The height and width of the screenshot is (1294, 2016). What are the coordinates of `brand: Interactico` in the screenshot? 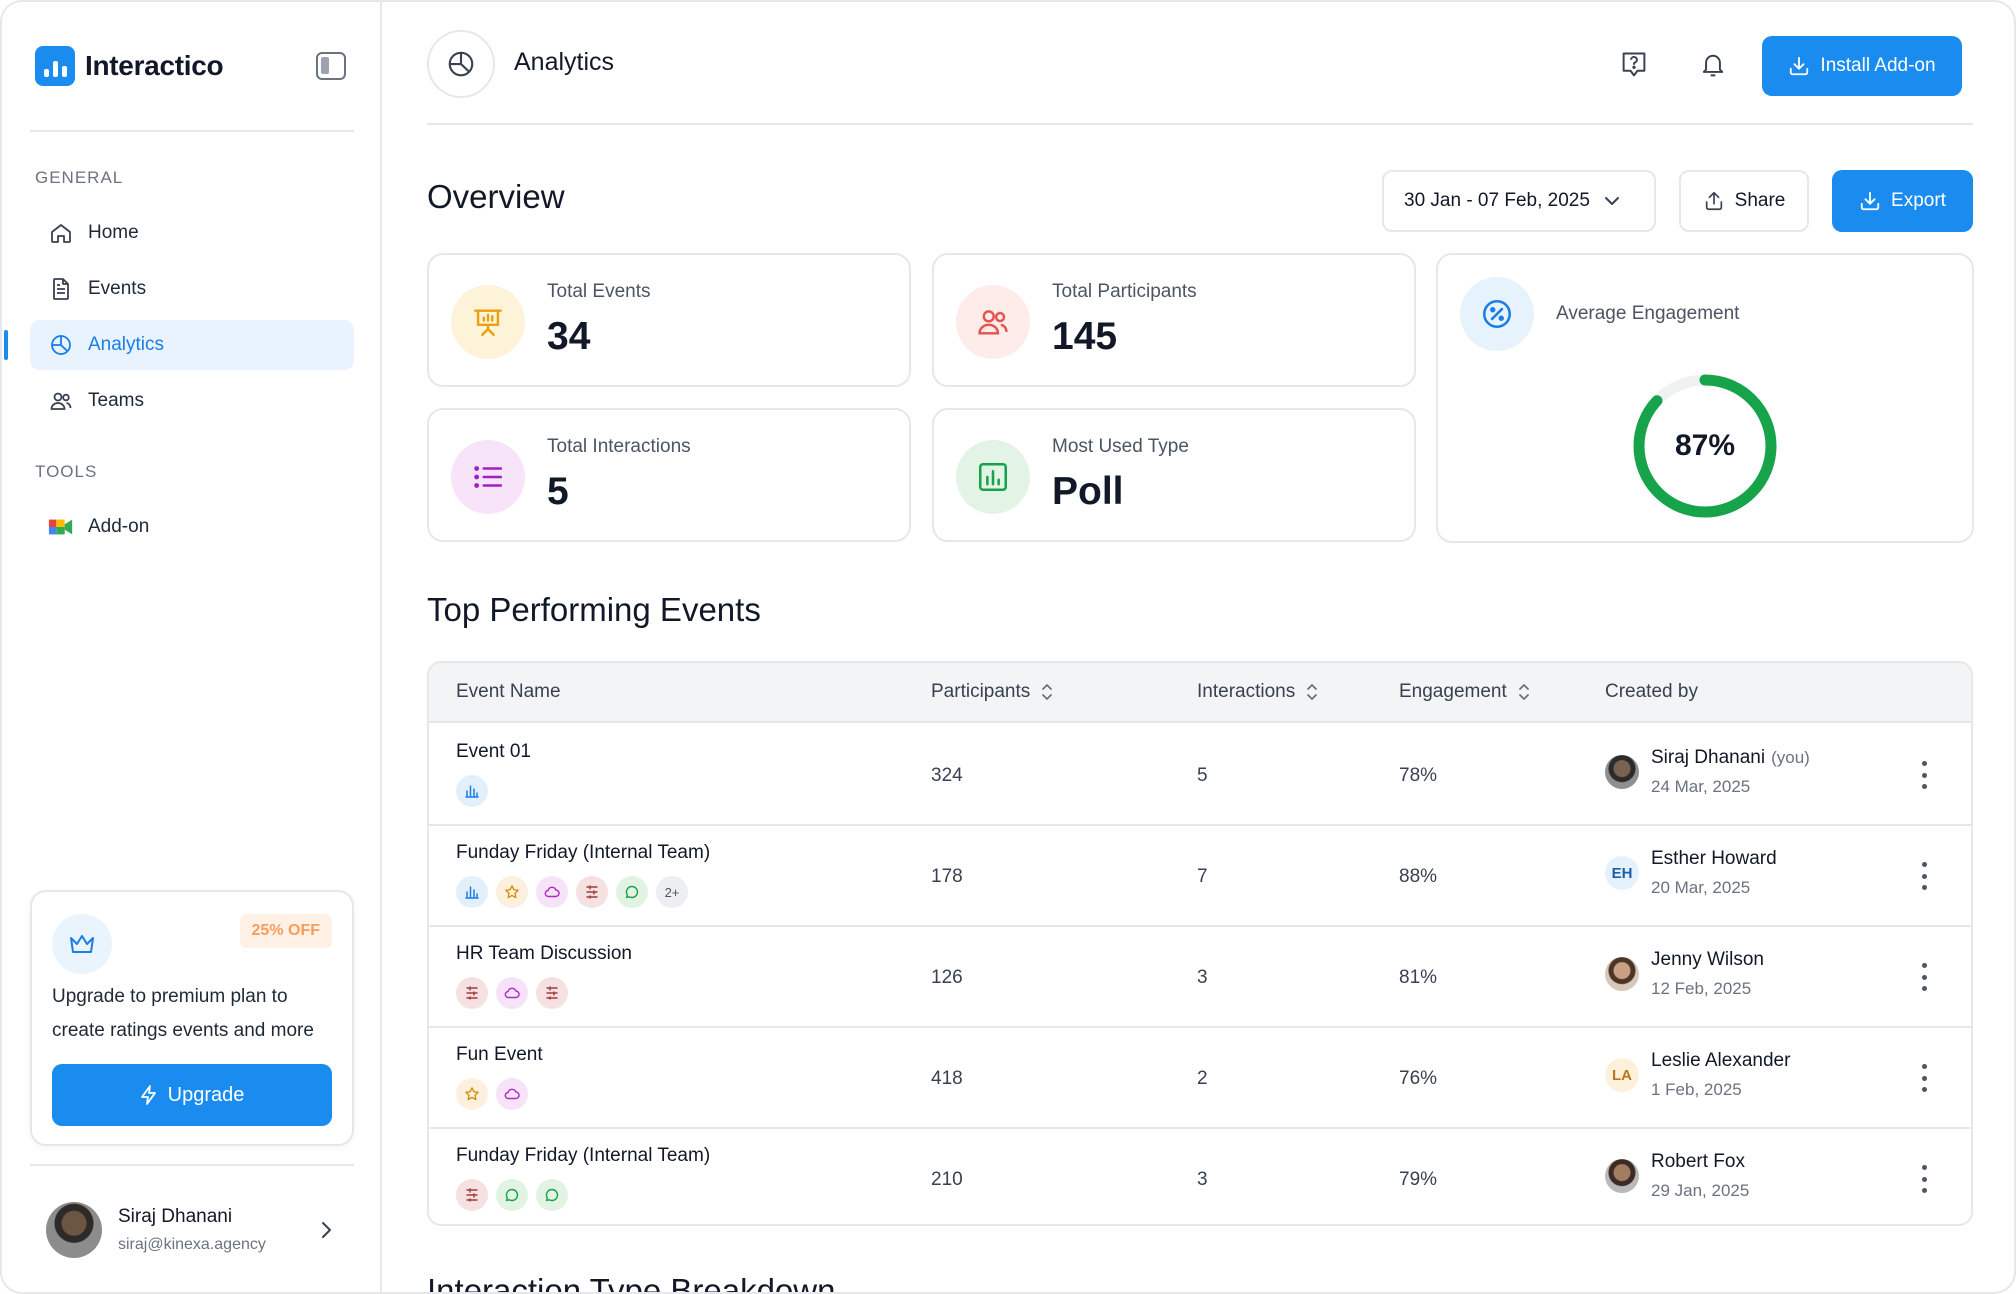 It's located at (129, 66).